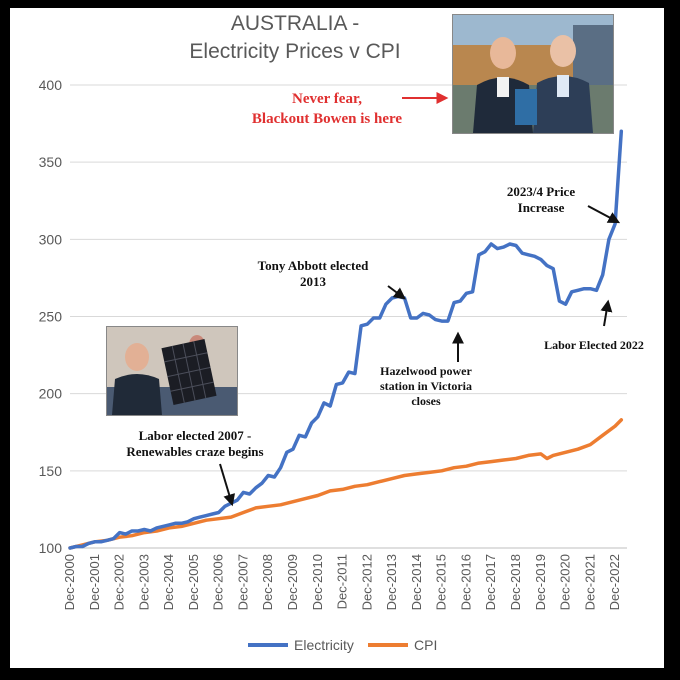 This screenshot has width=680, height=680. Describe the element at coordinates (541, 208) in the screenshot. I see `price-increase-line2: Increase` at that location.